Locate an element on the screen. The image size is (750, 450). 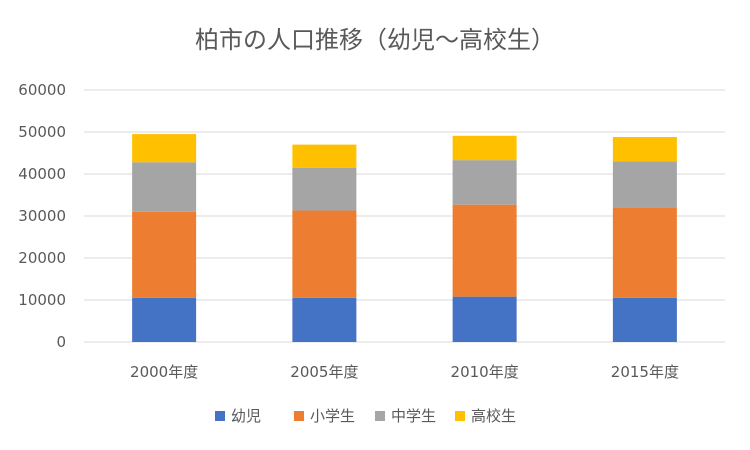
legend-label: 中学生 is located at coordinates (413, 416).